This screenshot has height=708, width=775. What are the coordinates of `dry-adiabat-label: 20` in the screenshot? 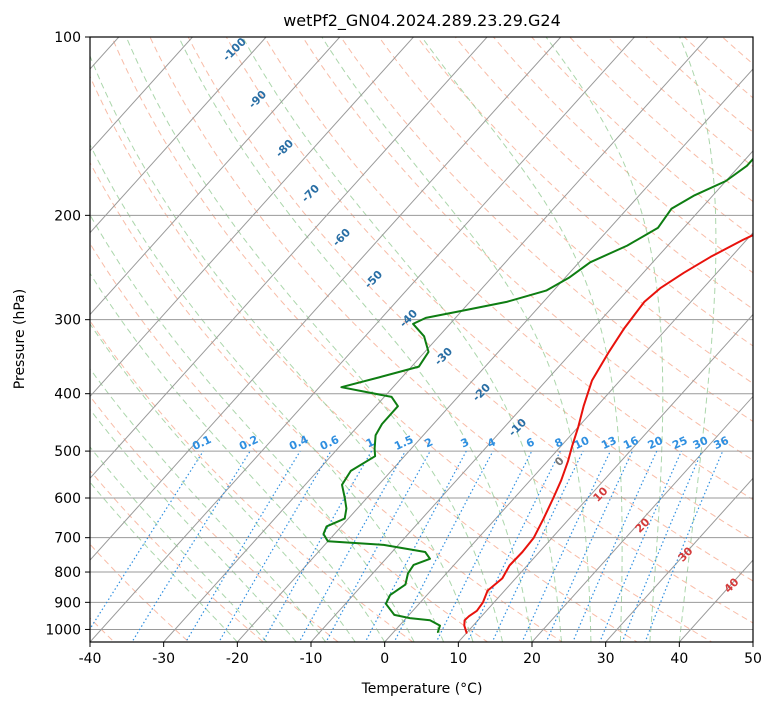 It's located at (643, 525).